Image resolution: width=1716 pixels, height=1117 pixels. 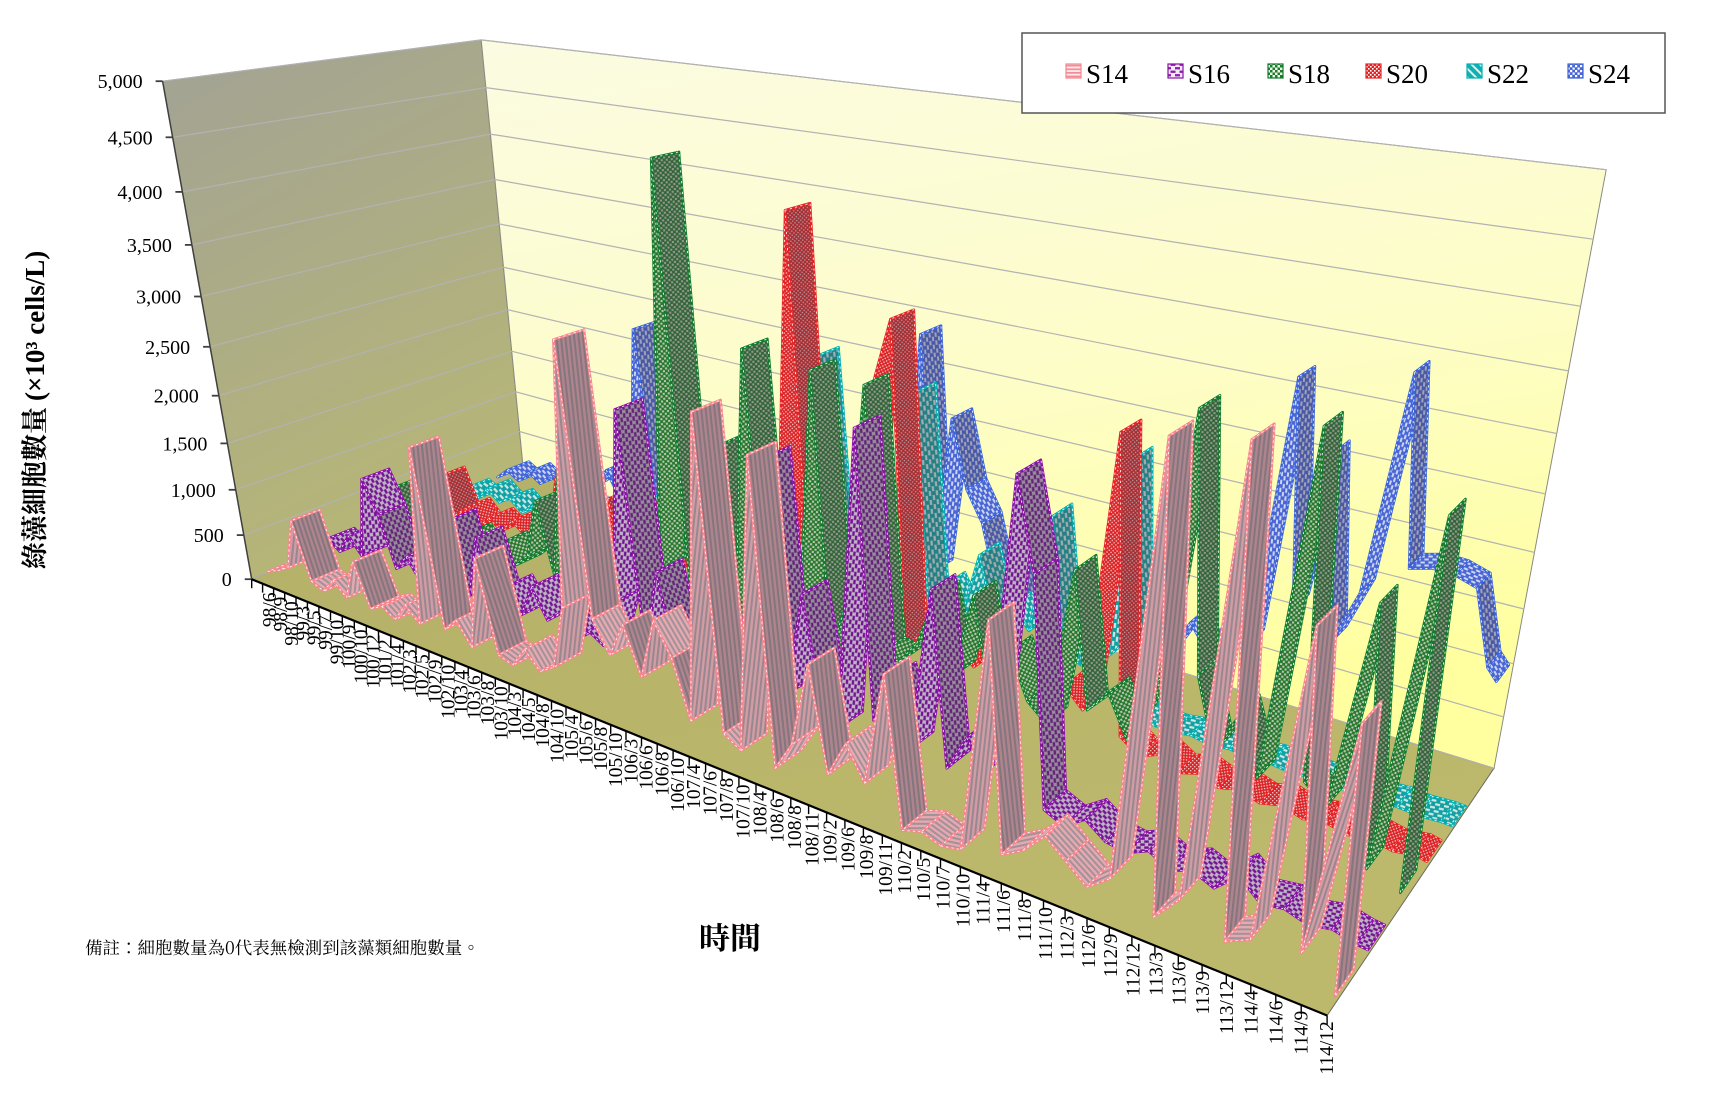 I want to click on svg-text: 112/6, so click(x=1089, y=946).